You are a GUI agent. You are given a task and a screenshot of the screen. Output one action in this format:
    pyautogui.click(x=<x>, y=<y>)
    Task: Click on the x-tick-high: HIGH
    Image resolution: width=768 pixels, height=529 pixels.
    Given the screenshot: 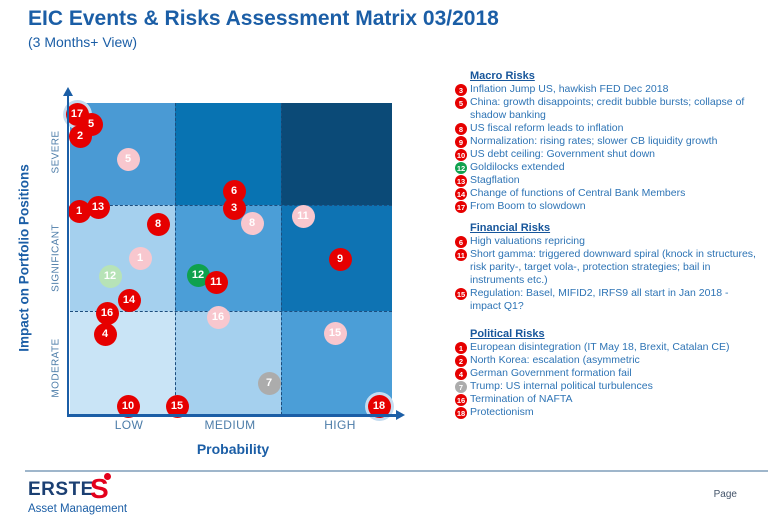 What is the action you would take?
    pyautogui.click(x=340, y=425)
    